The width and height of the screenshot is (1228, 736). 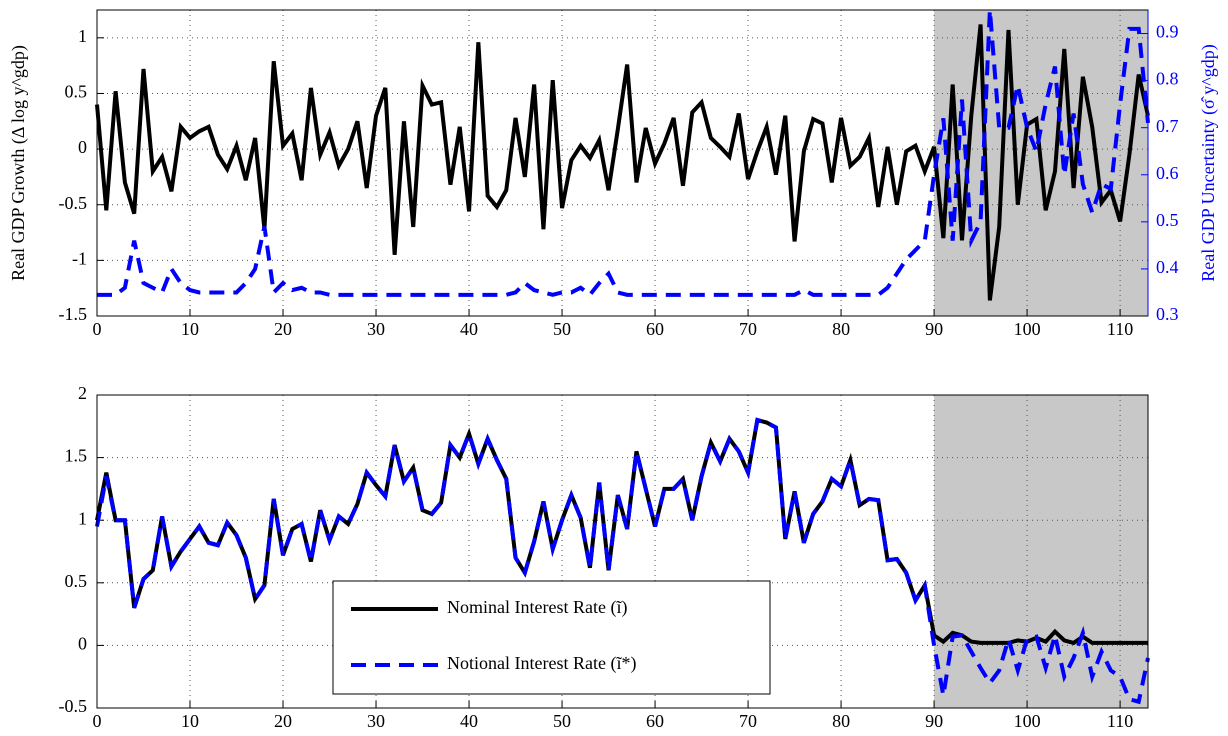 I want to click on shaded-region, so click(x=1041, y=551).